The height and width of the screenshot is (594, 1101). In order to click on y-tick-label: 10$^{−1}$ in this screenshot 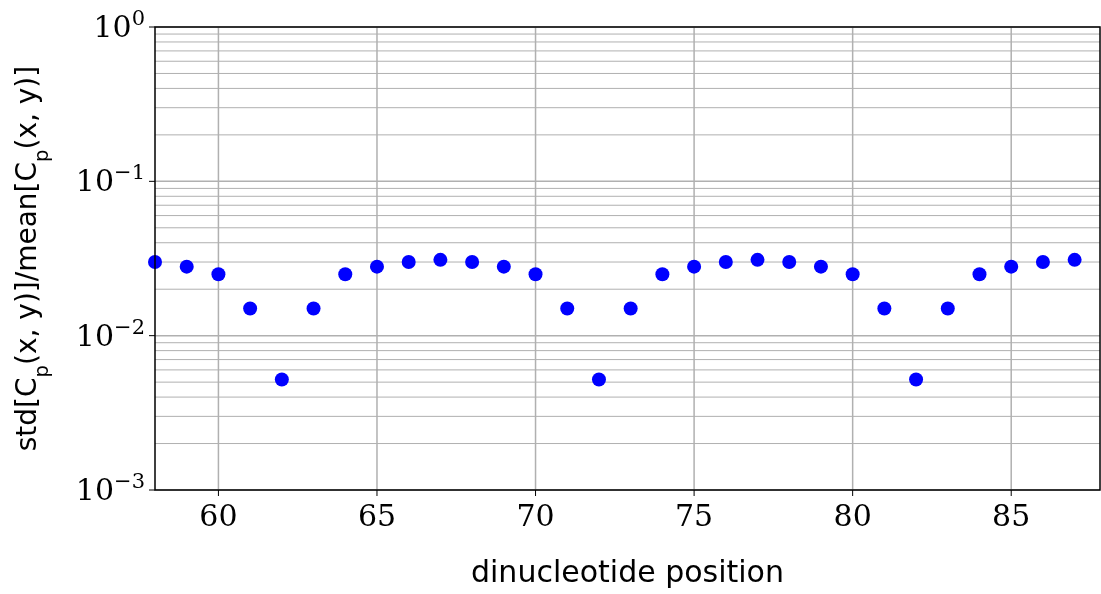, I will do `click(110, 179)`.